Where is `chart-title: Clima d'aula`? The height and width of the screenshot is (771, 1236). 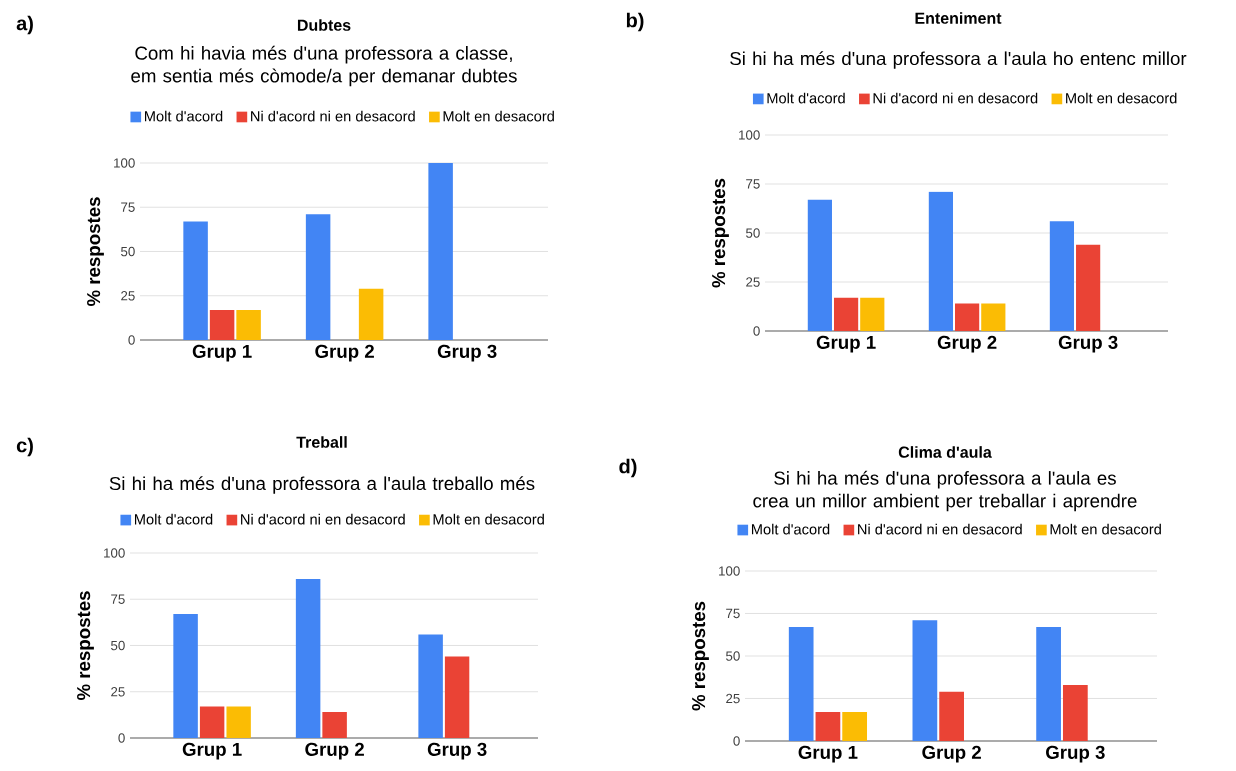 chart-title: Clima d'aula is located at coordinates (945, 452).